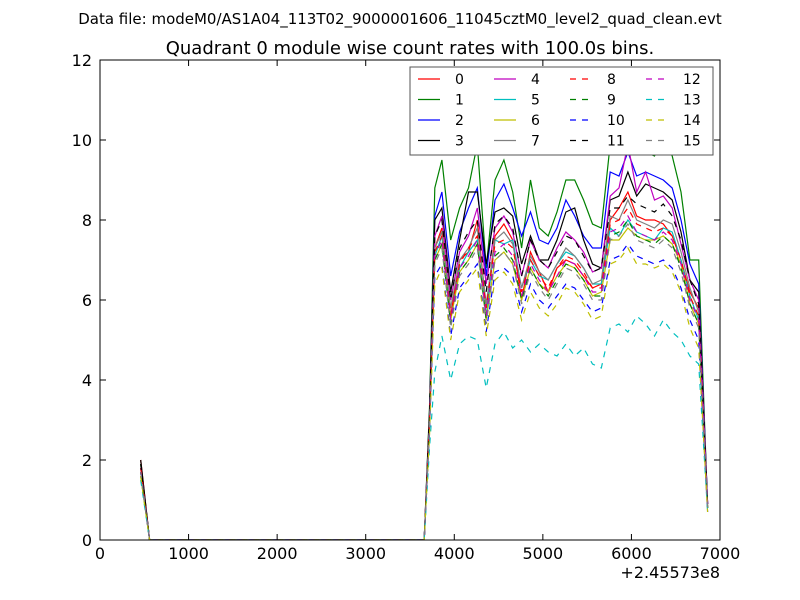  What do you see at coordinates (517, 80) in the screenshot?
I see `legend-item: 4` at bounding box center [517, 80].